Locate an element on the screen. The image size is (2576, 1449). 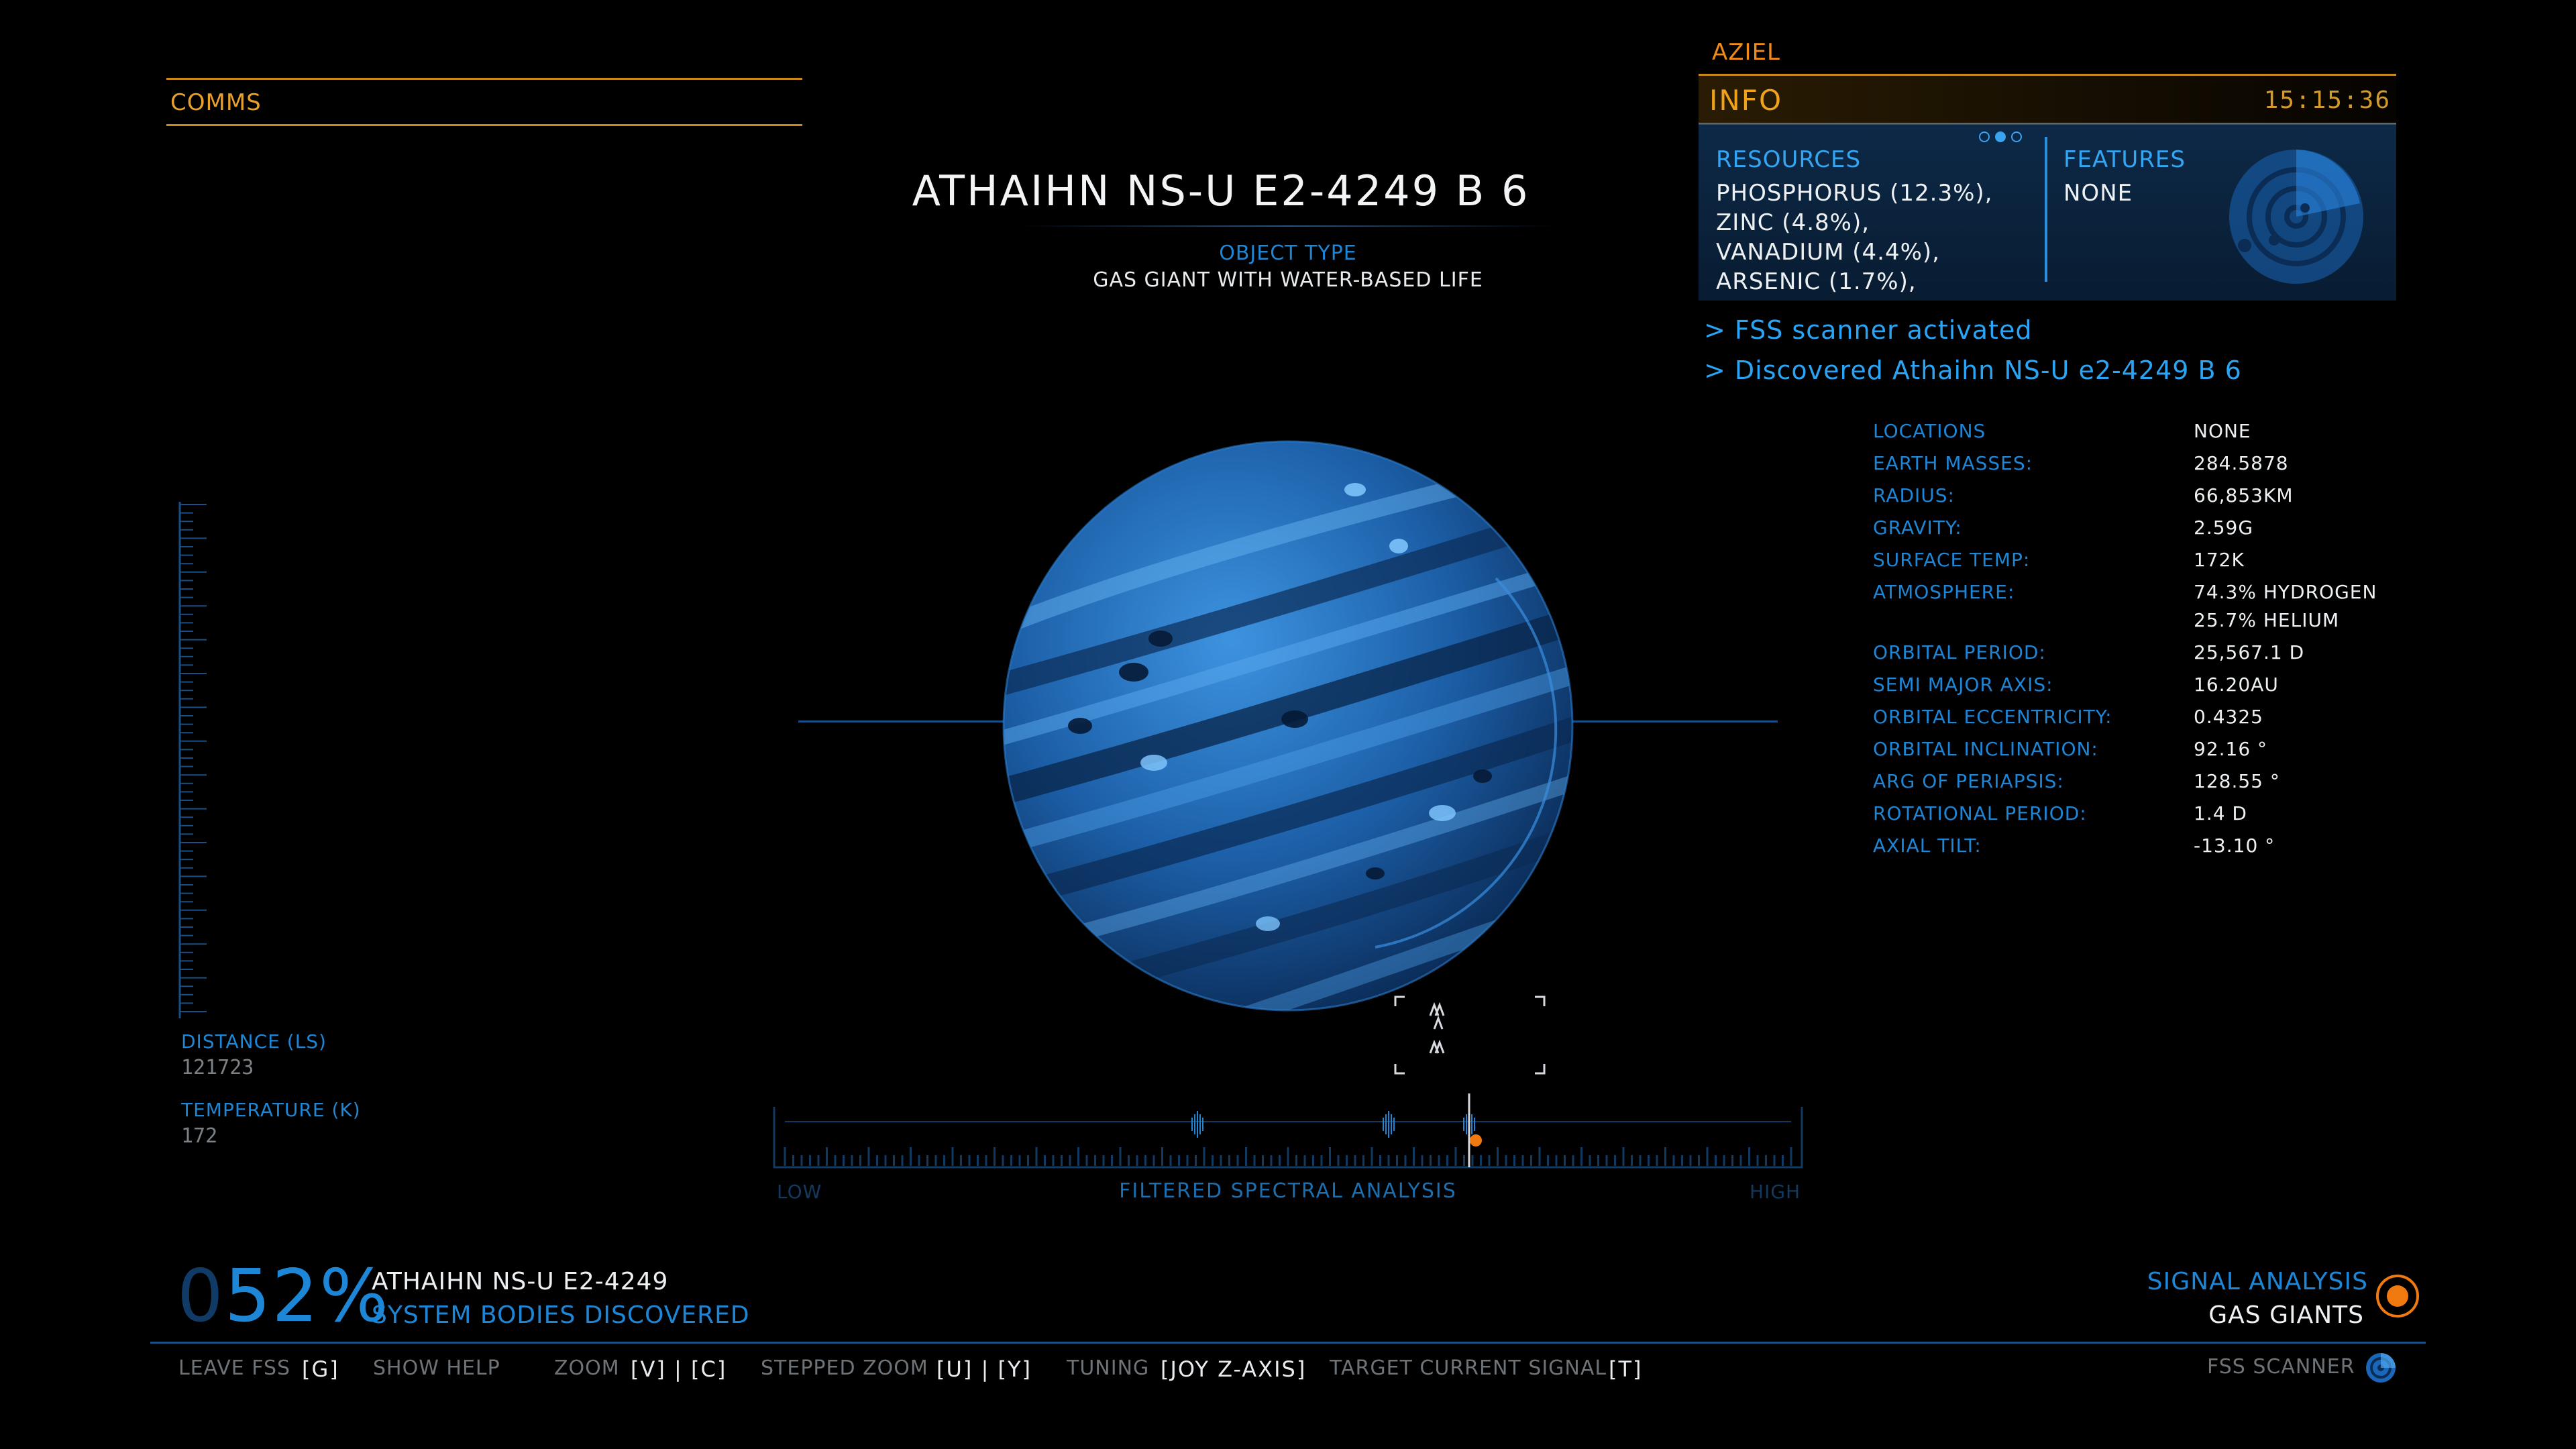
stat-label-orbital-period: ORBITAL PERIOD: is located at coordinates (1959, 652).